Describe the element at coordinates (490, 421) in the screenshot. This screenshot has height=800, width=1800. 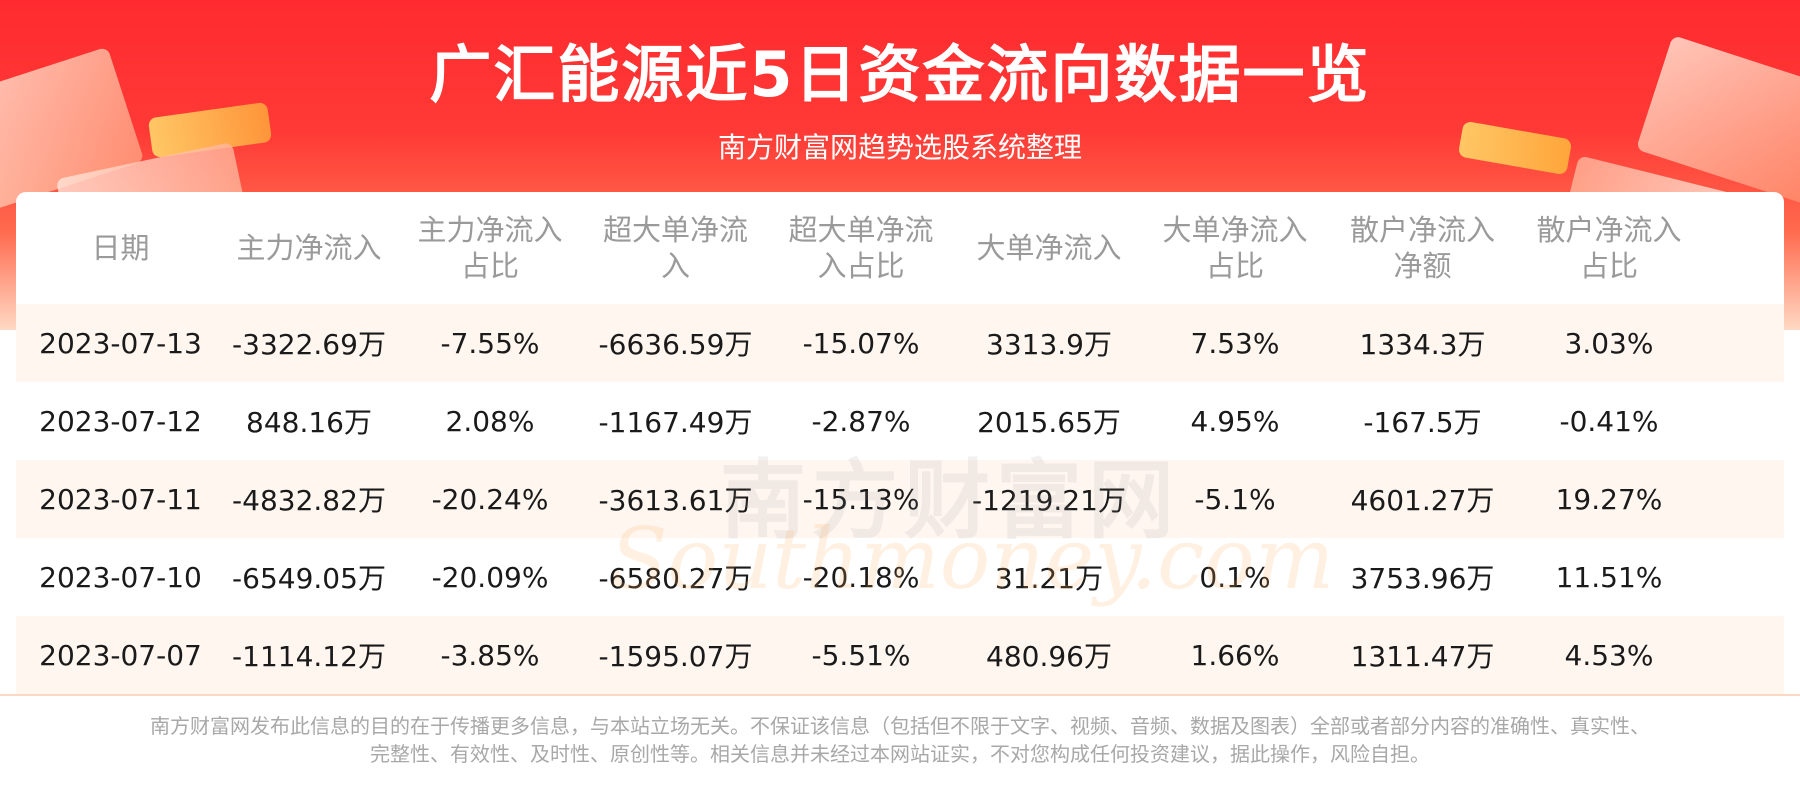
I see `cell-value: 2.08%` at that location.